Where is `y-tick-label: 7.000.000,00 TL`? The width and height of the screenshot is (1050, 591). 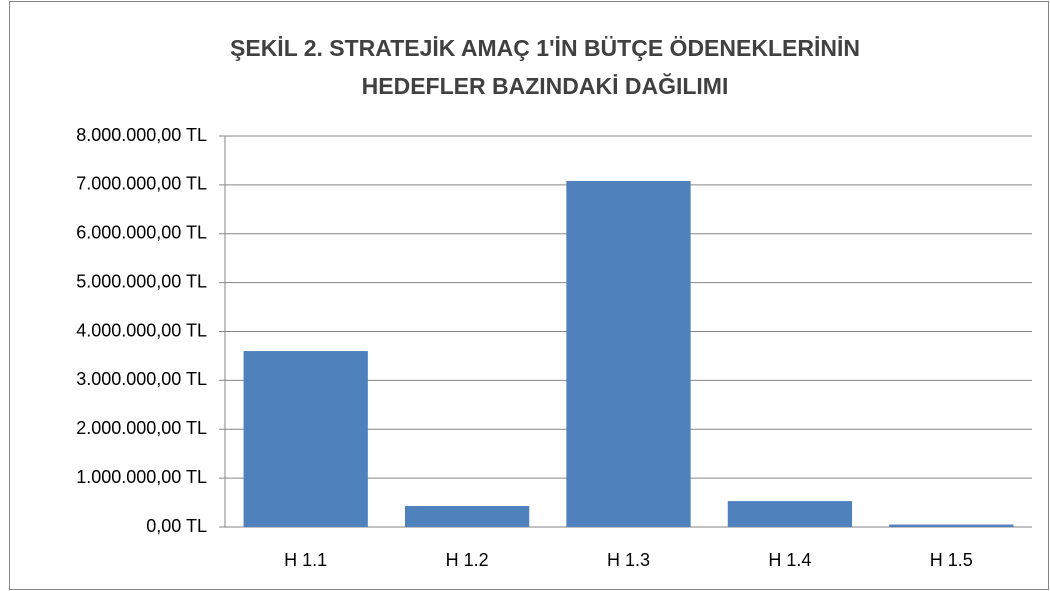
y-tick-label: 7.000.000,00 TL is located at coordinates (141, 184).